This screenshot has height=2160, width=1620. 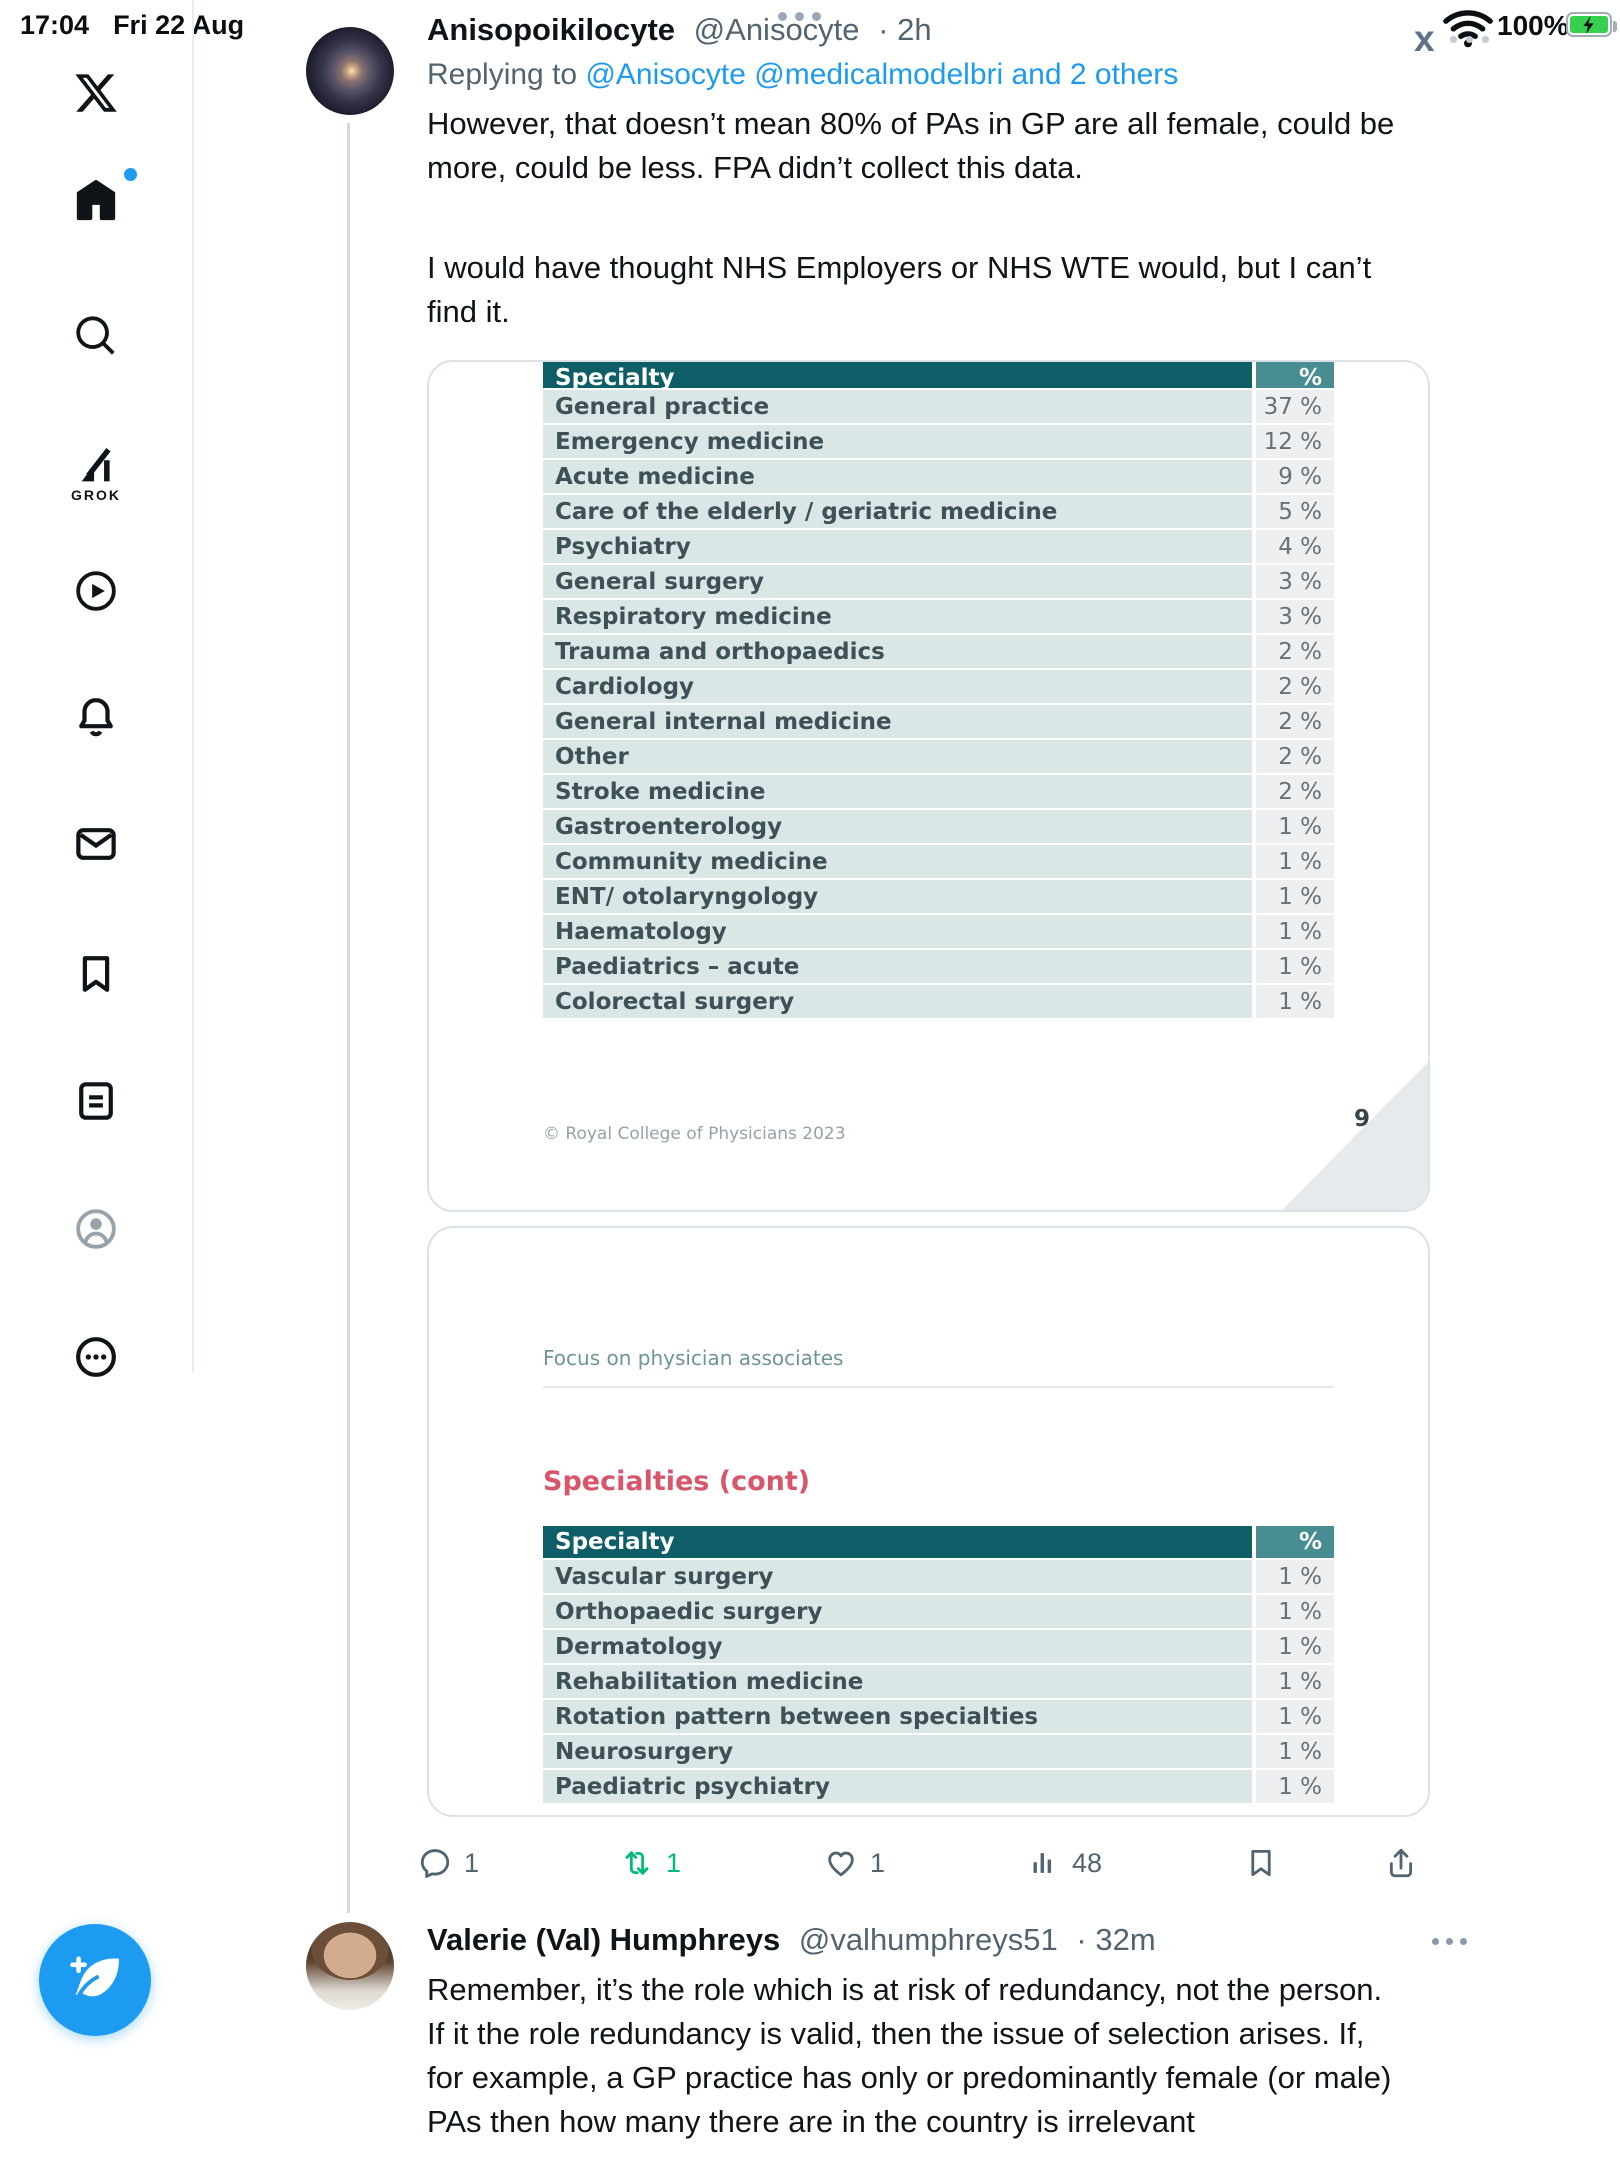 What do you see at coordinates (799, 16) in the screenshot?
I see `multitask-pill-icon` at bounding box center [799, 16].